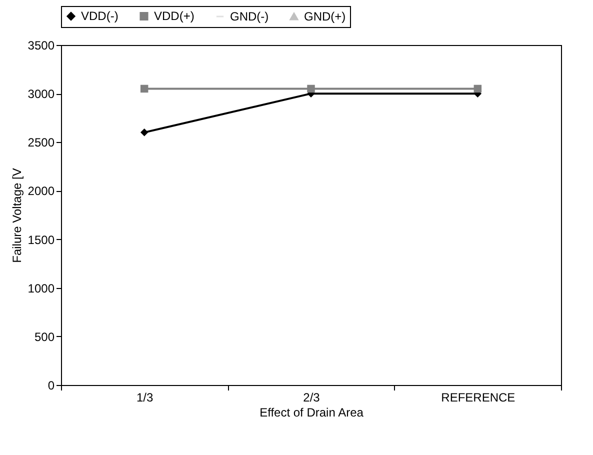 The height and width of the screenshot is (455, 593). What do you see at coordinates (174, 16) in the screenshot?
I see `legend-label: VDD(+)` at bounding box center [174, 16].